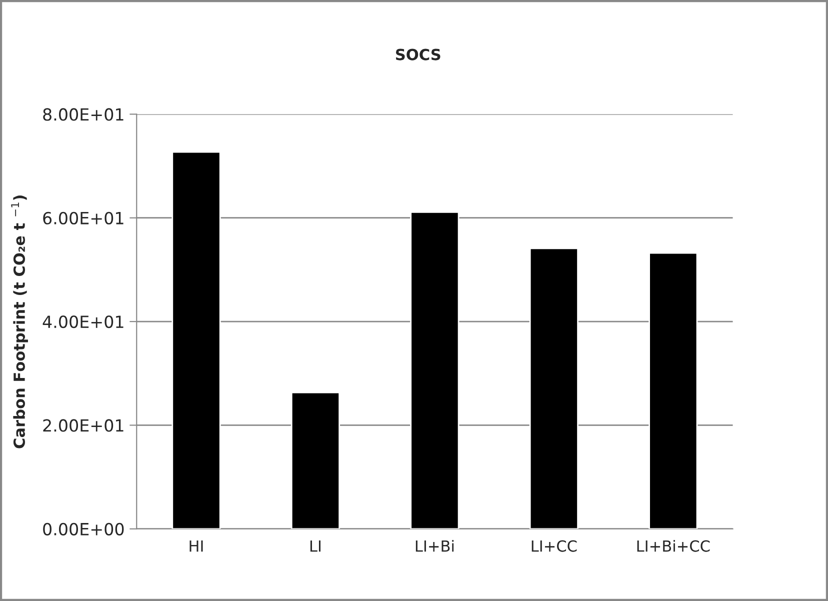 The image size is (828, 601). What do you see at coordinates (83, 321) in the screenshot?
I see `y-tick-label: 4.00E+01` at bounding box center [83, 321].